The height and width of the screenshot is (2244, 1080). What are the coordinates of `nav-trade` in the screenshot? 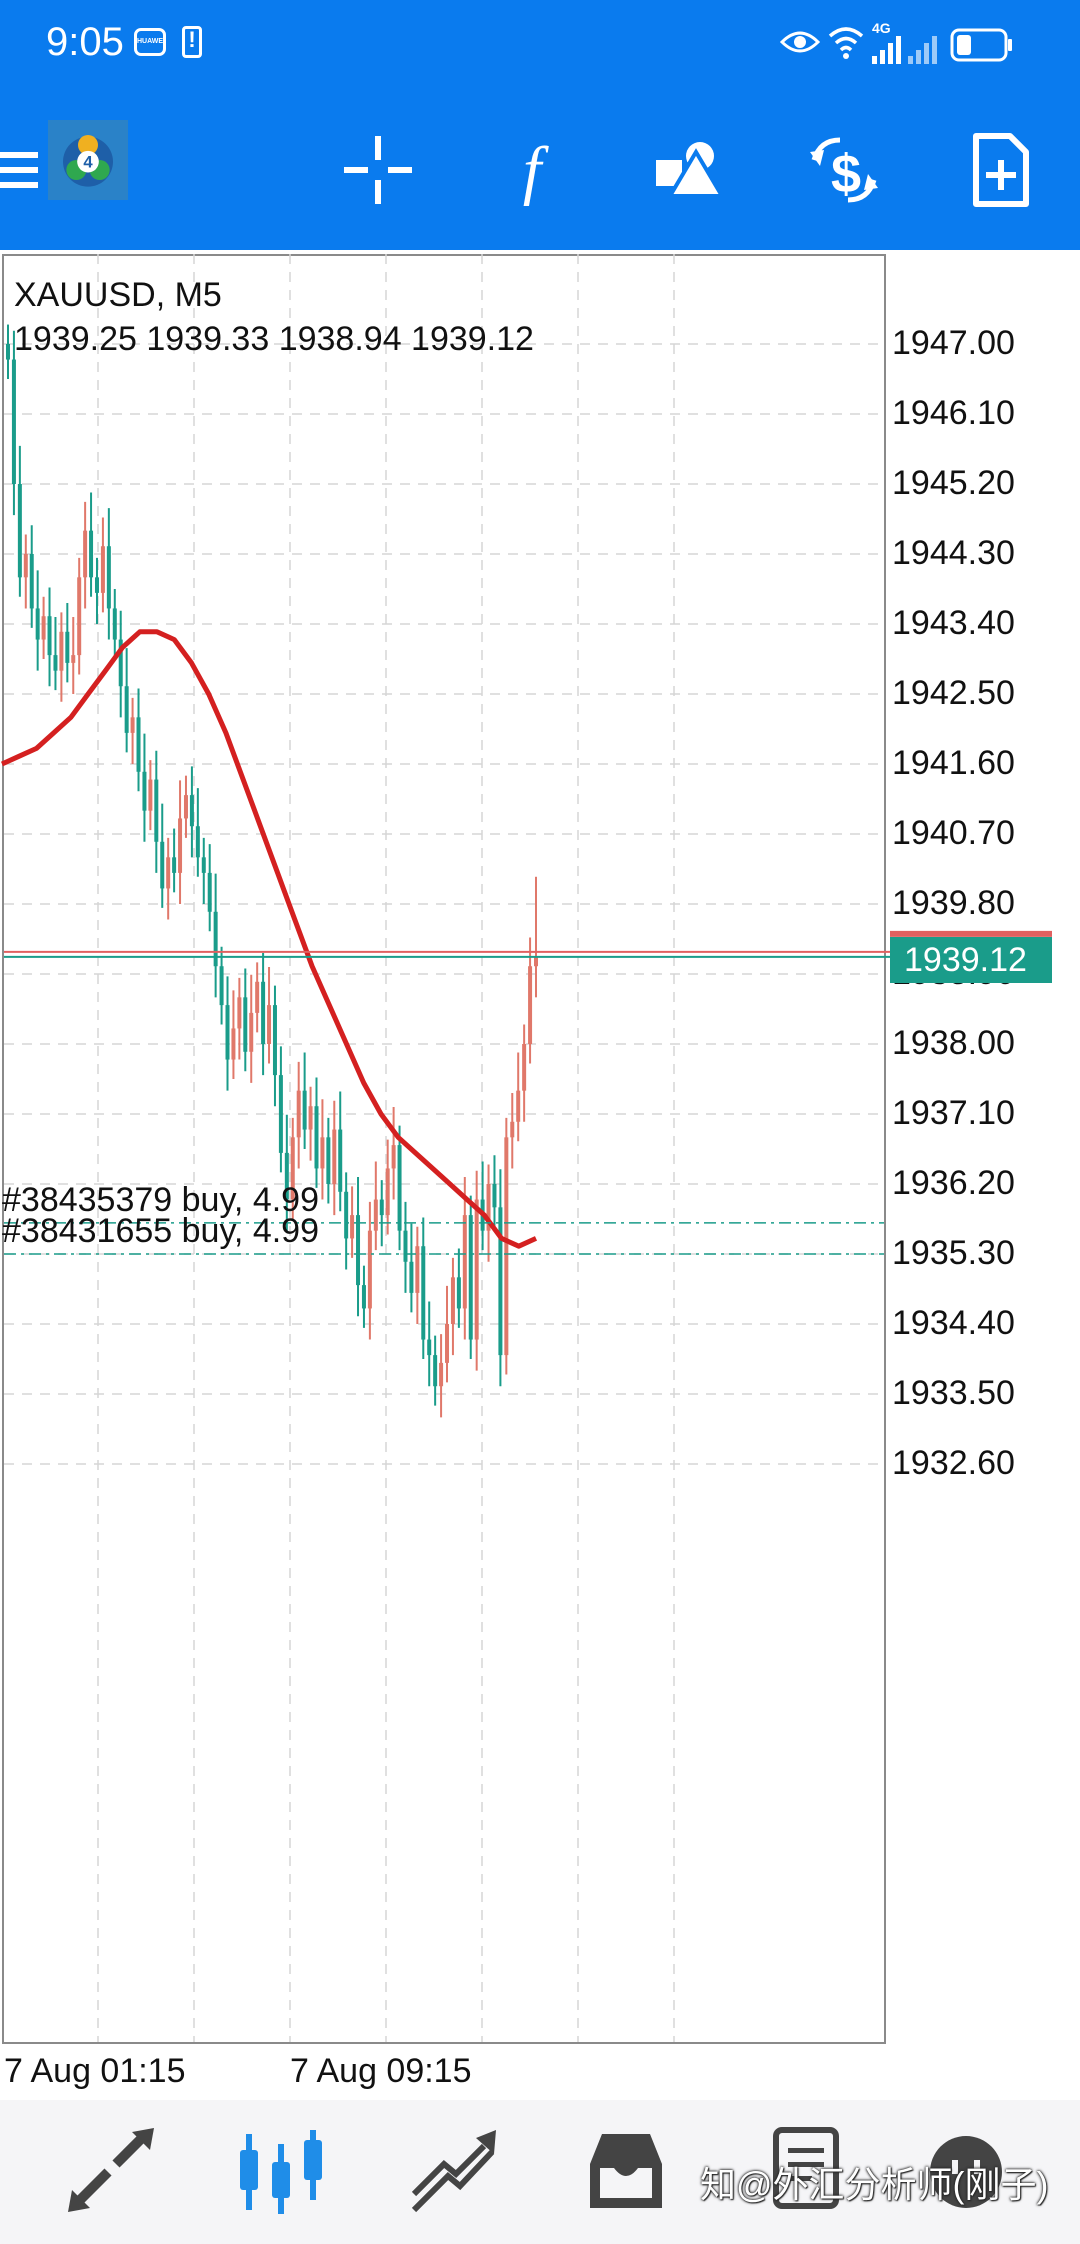 It's located at (454, 2172).